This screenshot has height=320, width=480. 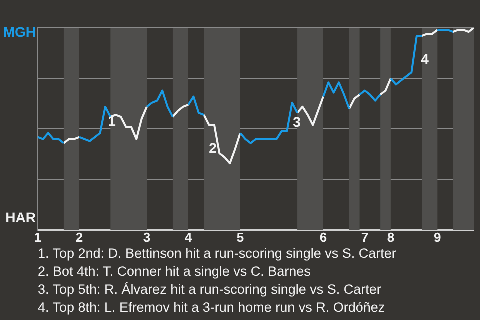 I want to click on x-tick-label: 8, so click(x=391, y=237).